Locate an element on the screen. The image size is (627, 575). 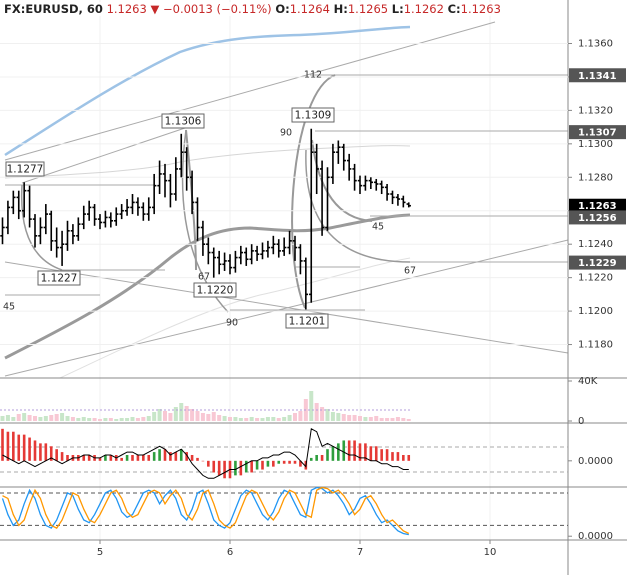
annotation: 1.1220 is located at coordinates (215, 291).